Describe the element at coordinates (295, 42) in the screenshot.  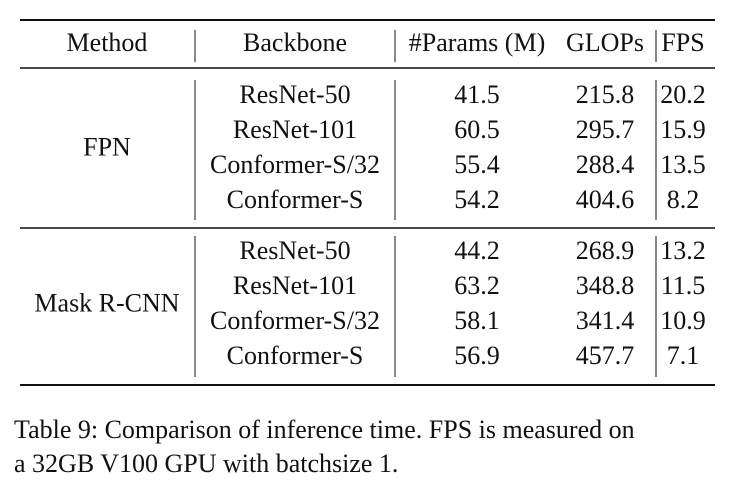
I see `header-cell: Backbone` at that location.